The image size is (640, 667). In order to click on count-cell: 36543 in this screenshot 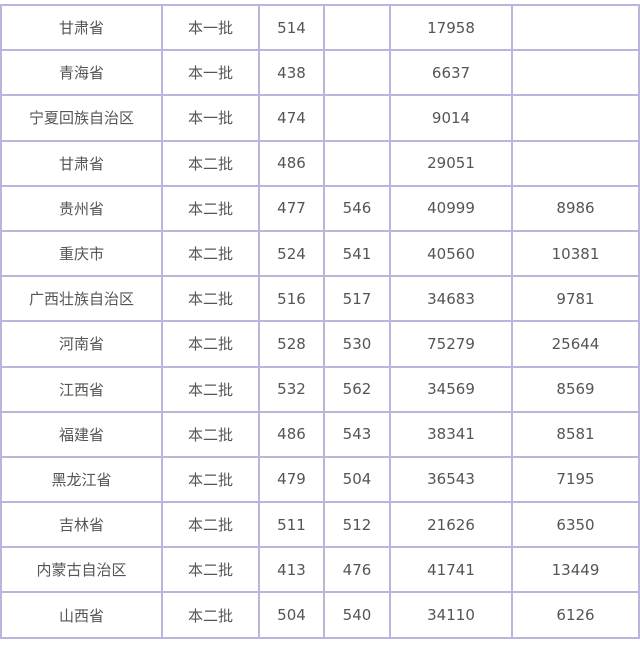, I will do `click(451, 479)`.